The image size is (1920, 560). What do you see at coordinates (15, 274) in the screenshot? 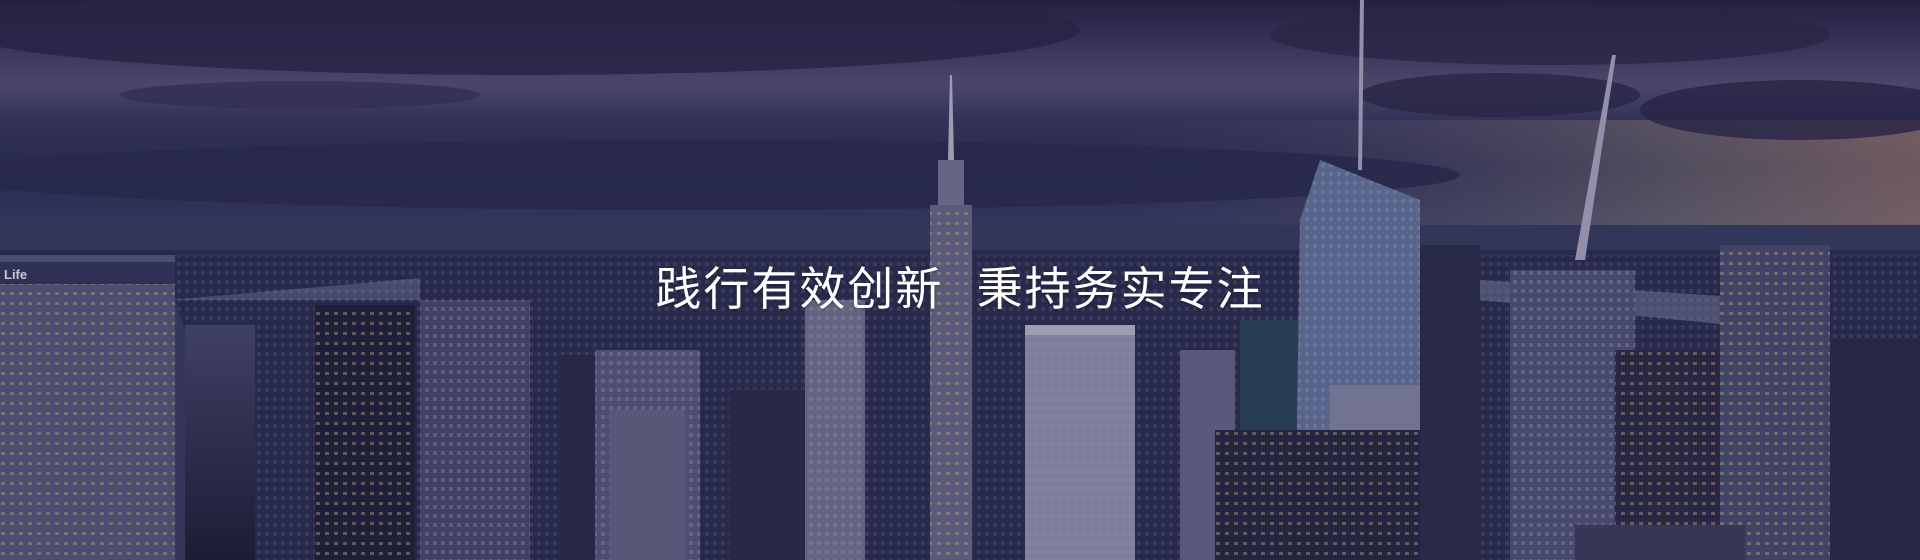
I see `building-sign: Life` at bounding box center [15, 274].